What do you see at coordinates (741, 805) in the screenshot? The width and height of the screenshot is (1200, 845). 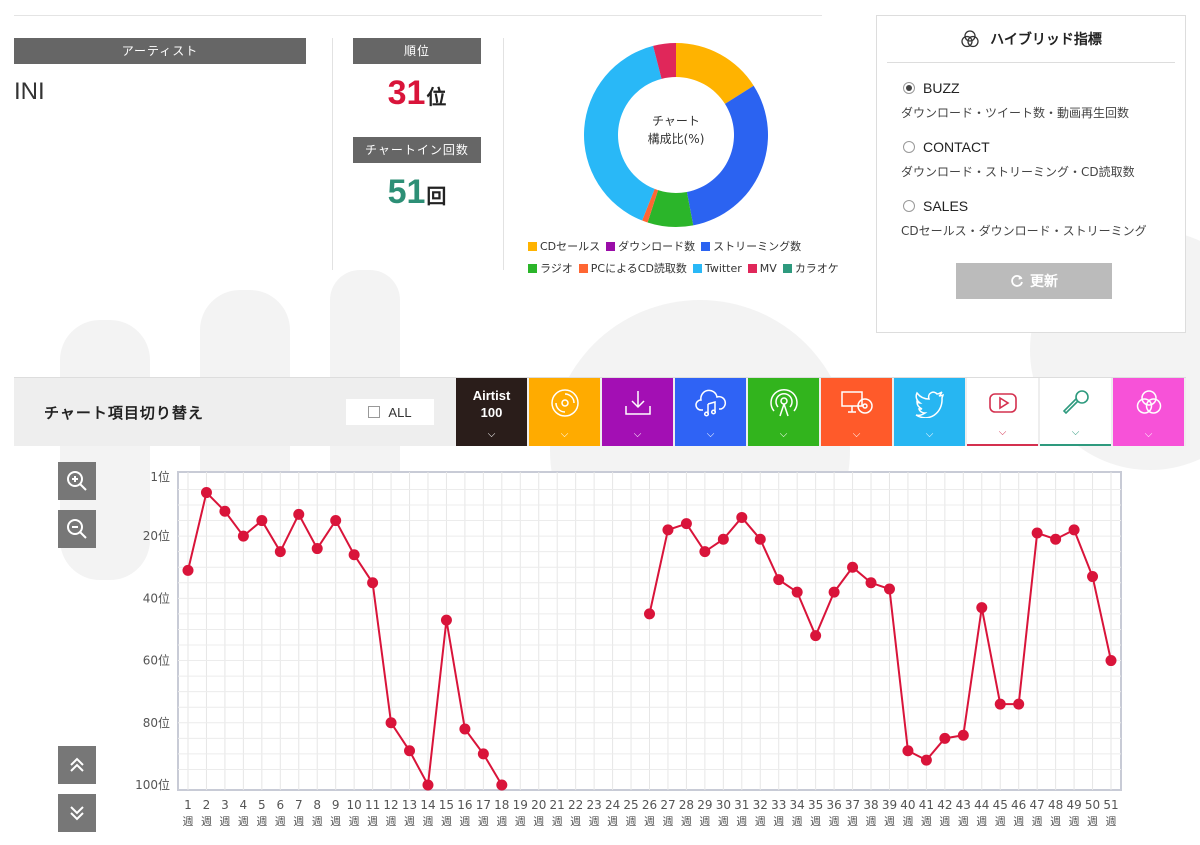 I see `x-tick-label: 31` at bounding box center [741, 805].